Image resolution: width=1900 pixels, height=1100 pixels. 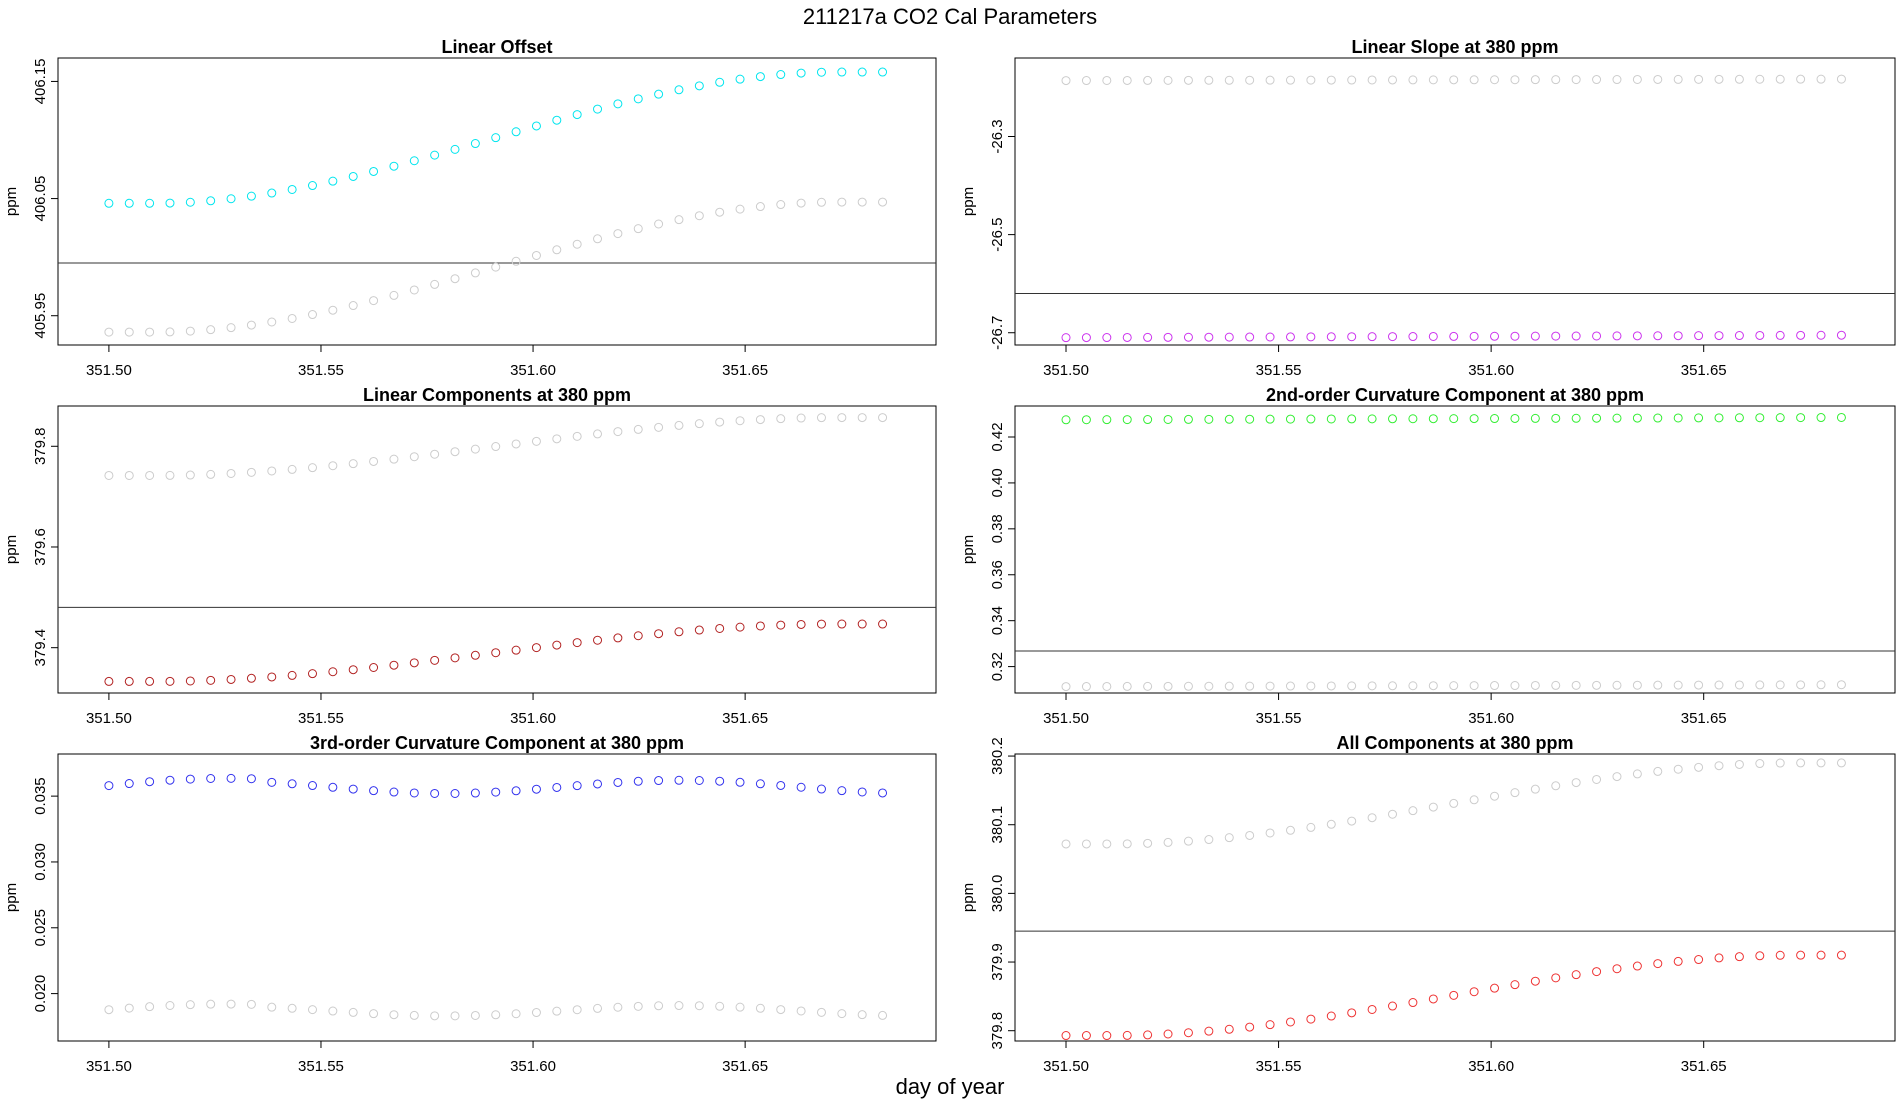 I want to click on y-tick-label: 0.38, so click(x=997, y=528).